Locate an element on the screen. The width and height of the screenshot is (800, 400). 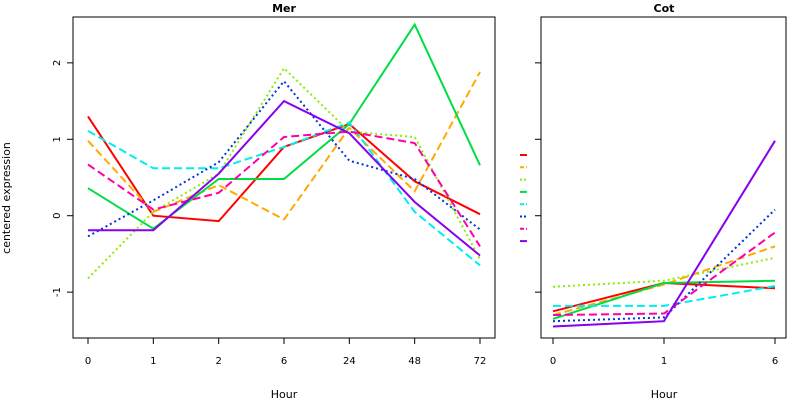
x-tick-label: 2 is located at coordinates (218, 361).